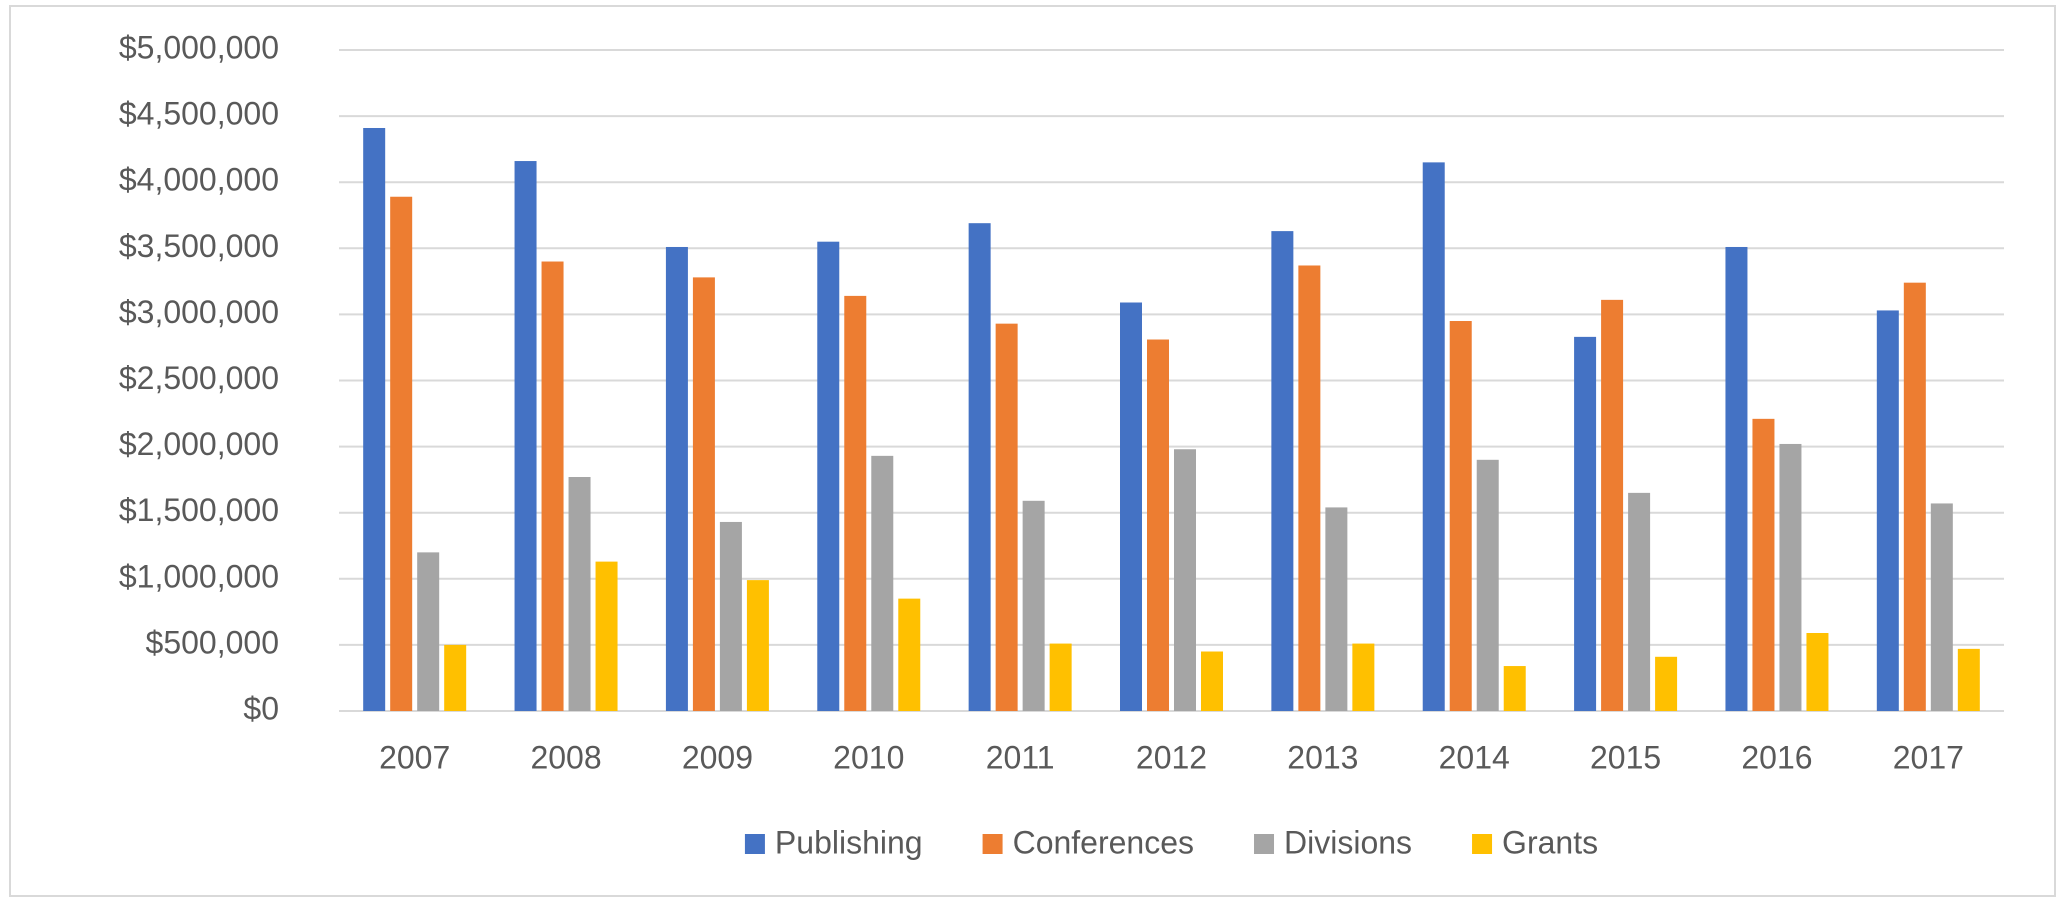 This screenshot has width=2061, height=902. I want to click on x-tick-label: 2009, so click(717, 757).